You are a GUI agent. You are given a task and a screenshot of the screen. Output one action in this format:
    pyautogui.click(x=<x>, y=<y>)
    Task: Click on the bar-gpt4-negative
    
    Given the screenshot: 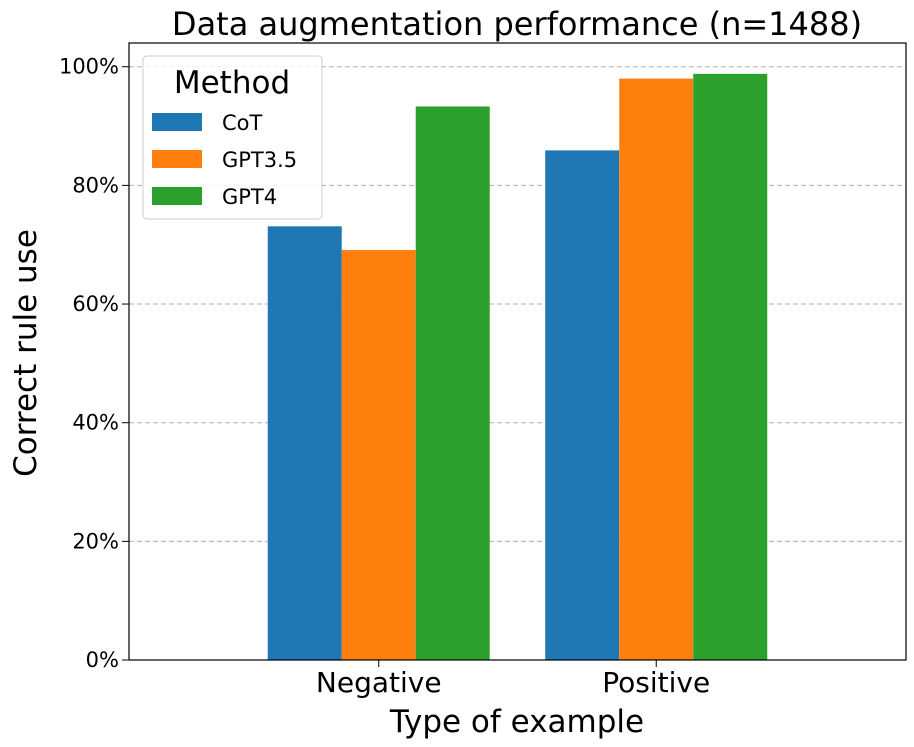 What is the action you would take?
    pyautogui.click(x=452, y=383)
    